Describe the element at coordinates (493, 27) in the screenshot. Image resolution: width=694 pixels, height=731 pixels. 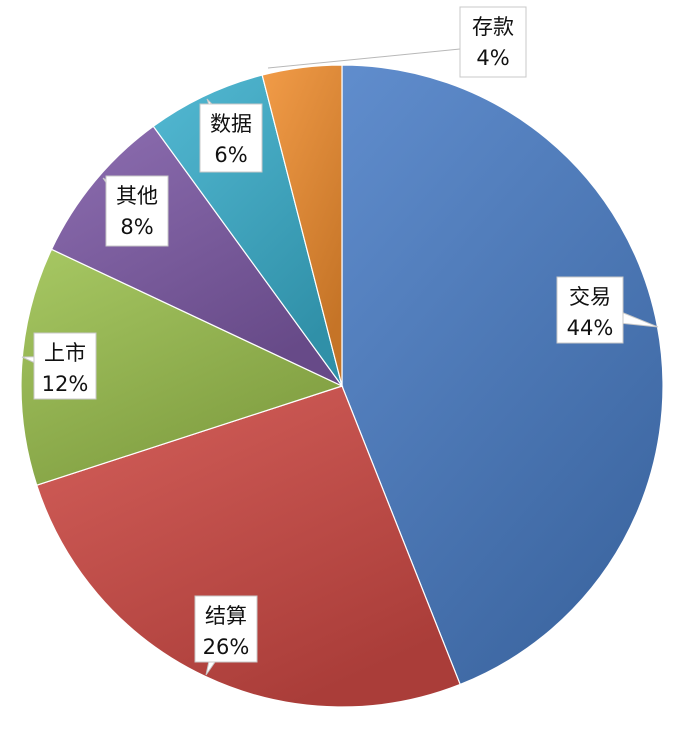
I see `category-label-5: 存款` at that location.